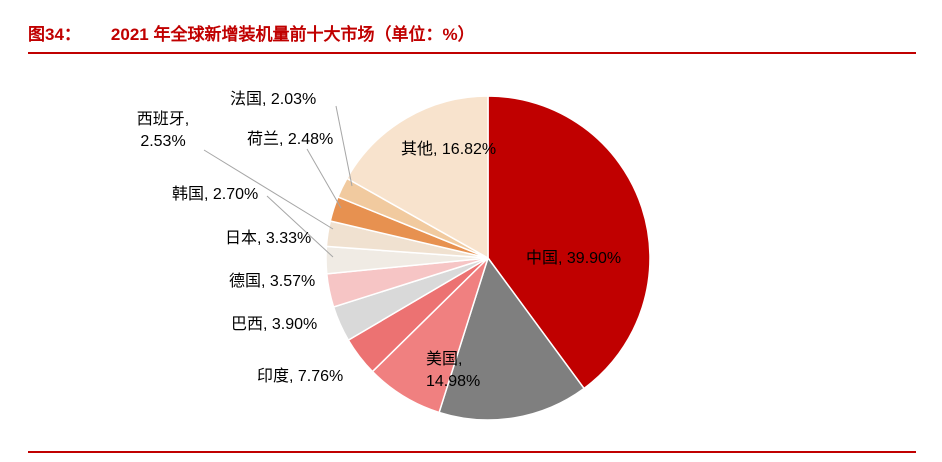 The width and height of the screenshot is (942, 462). What do you see at coordinates (324, 178) in the screenshot?
I see `leader-line-netherlands` at bounding box center [324, 178].